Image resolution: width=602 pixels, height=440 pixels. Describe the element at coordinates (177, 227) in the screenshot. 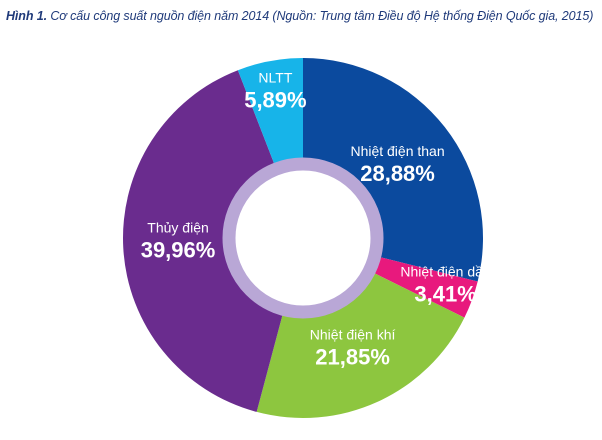

I see `slice-hydro-name: Thủy điện` at that location.